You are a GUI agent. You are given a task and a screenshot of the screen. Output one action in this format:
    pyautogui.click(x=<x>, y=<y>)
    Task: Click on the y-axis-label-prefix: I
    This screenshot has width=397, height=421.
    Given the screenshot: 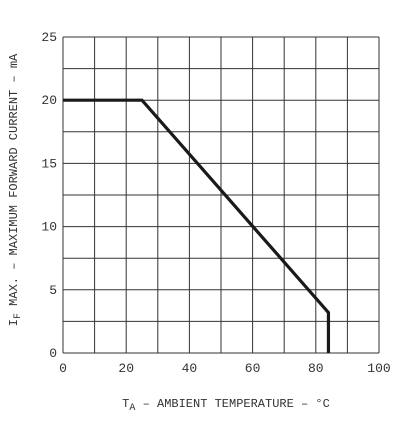 What is the action you would take?
    pyautogui.click(x=14, y=322)
    